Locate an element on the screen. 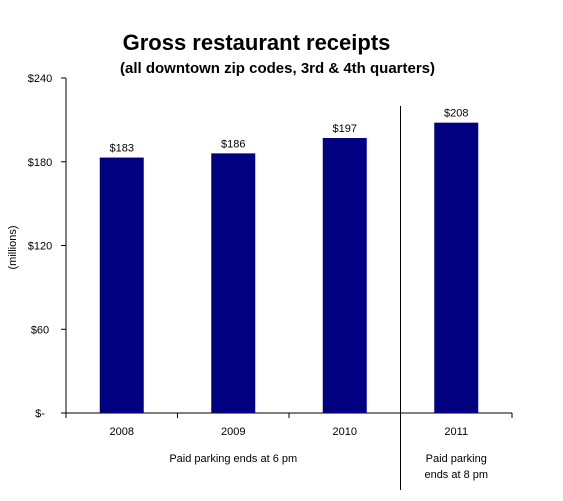 The height and width of the screenshot is (501, 563). y-tick-label: $120 is located at coordinates (40, 247).